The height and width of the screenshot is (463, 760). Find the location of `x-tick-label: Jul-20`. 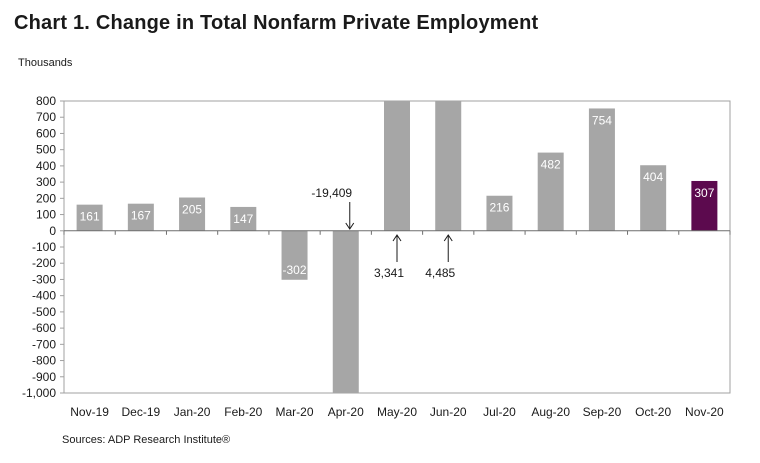

x-tick-label: Jul-20 is located at coordinates (499, 412).